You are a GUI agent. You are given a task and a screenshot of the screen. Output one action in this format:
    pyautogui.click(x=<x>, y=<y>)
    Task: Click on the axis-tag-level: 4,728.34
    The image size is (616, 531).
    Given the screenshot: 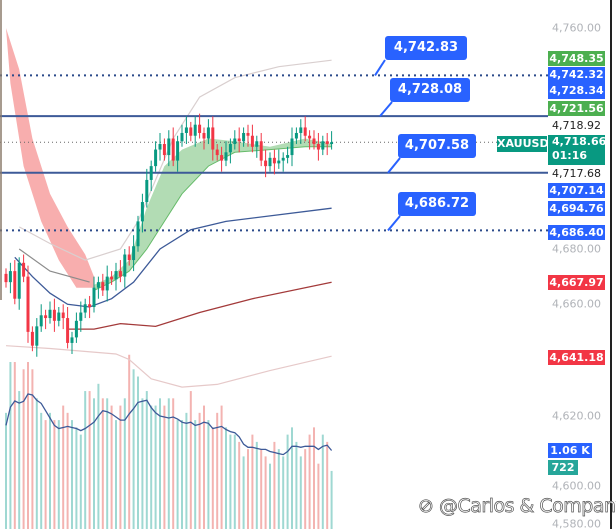 What is the action you would take?
    pyautogui.click(x=576, y=91)
    